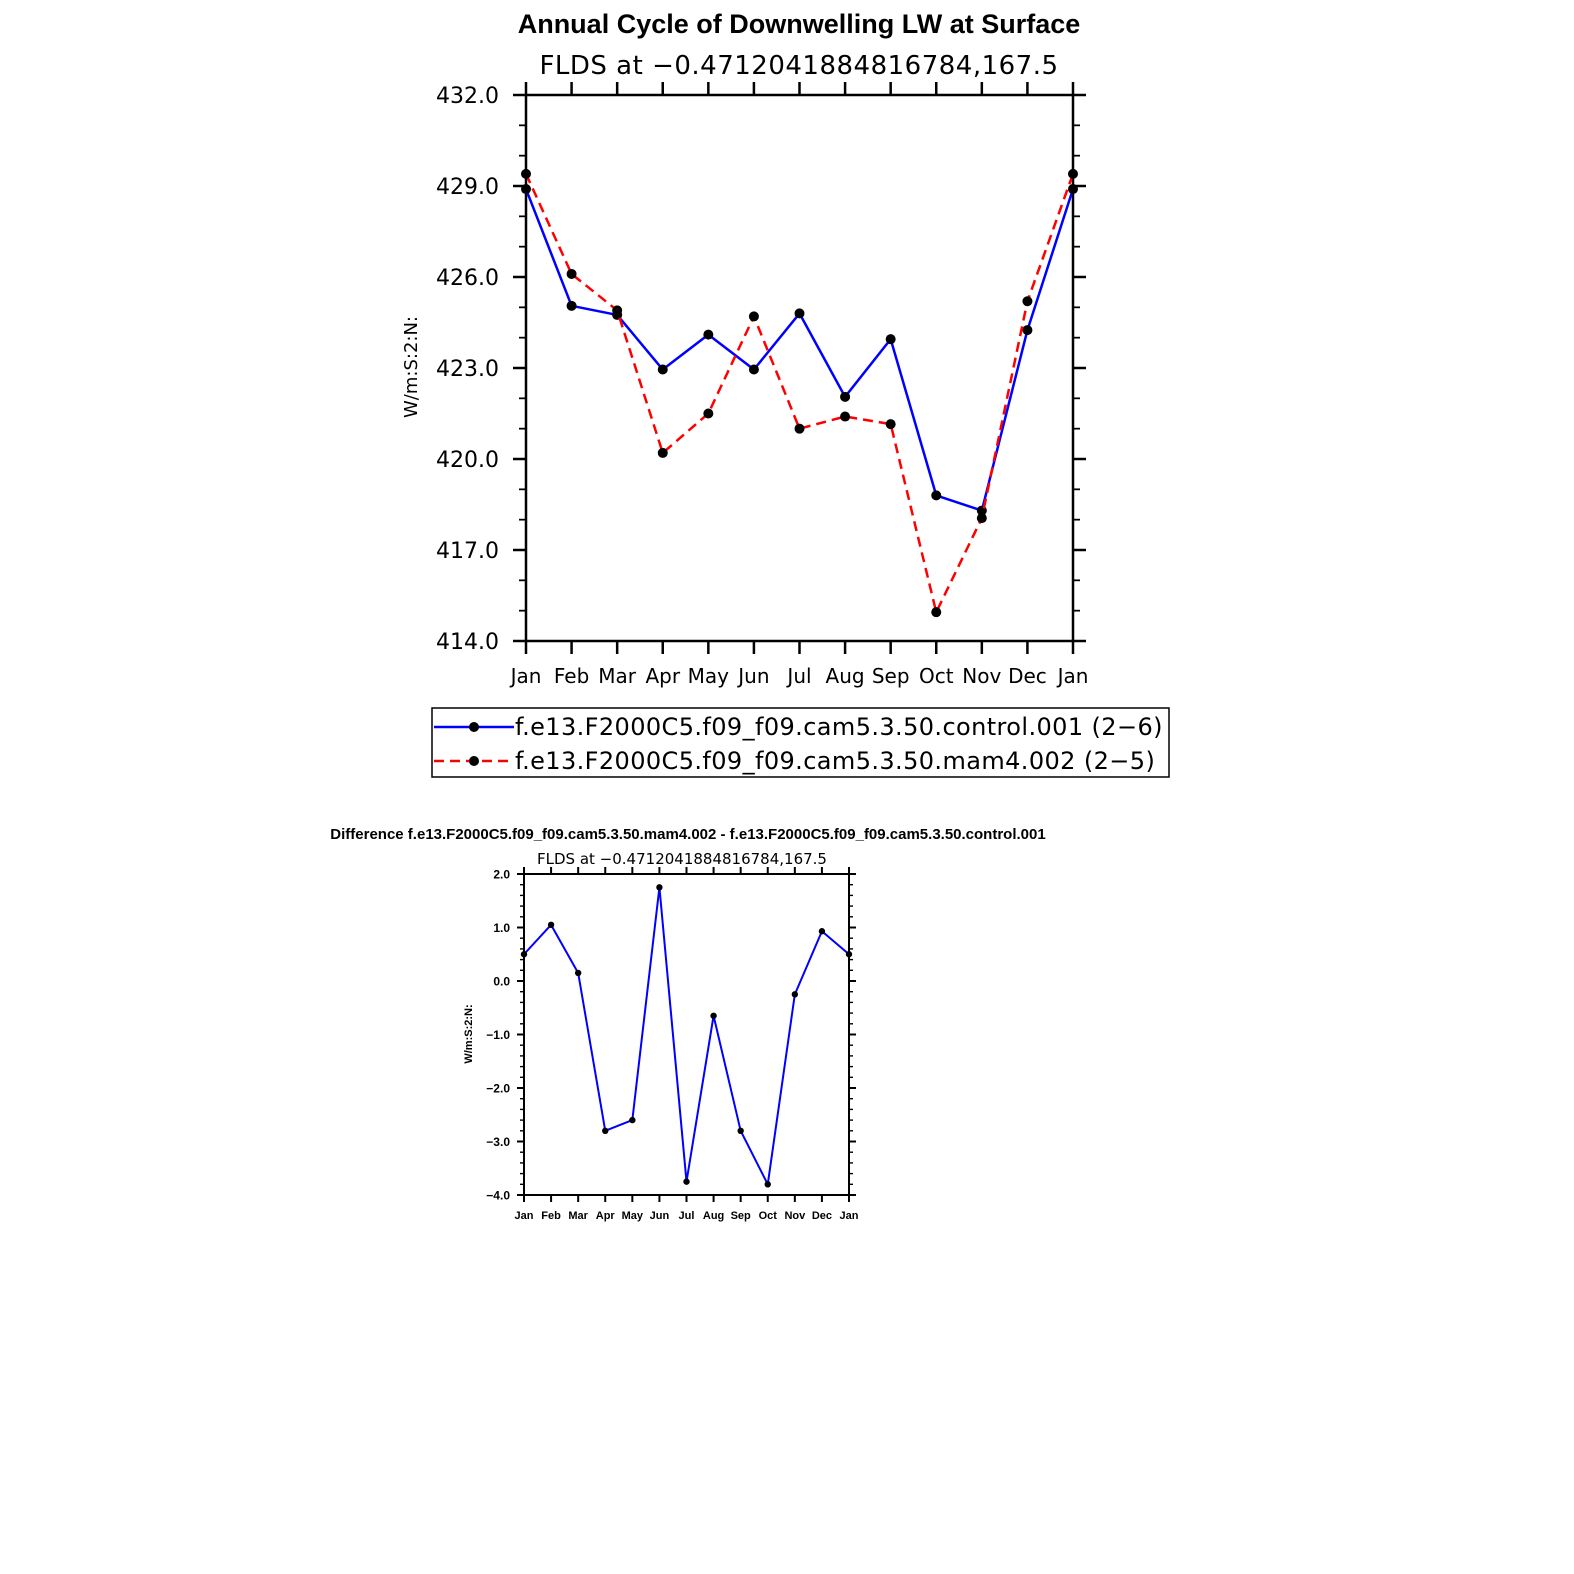  What do you see at coordinates (474, 727) in the screenshot?
I see `legend-marker-control` at bounding box center [474, 727].